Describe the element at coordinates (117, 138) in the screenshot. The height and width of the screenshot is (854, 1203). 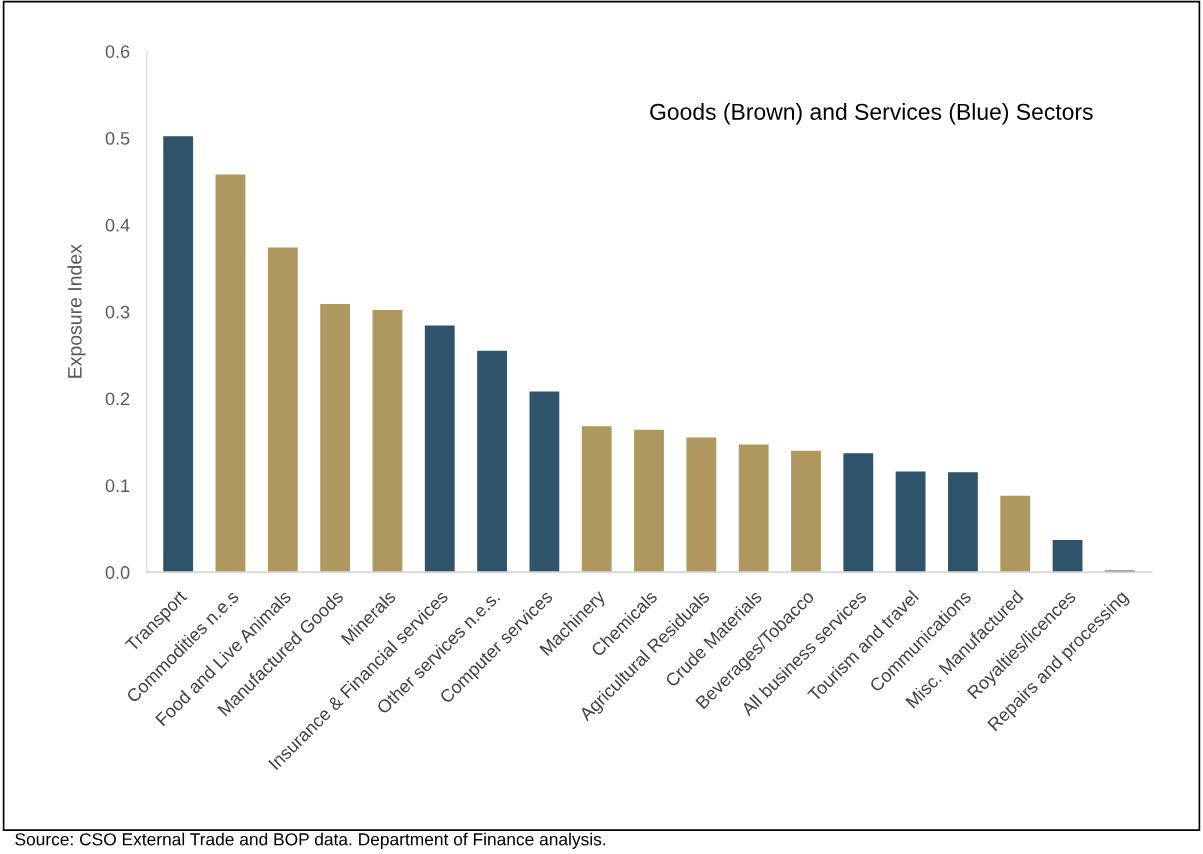
I see `y-tick-label: 0.5` at that location.